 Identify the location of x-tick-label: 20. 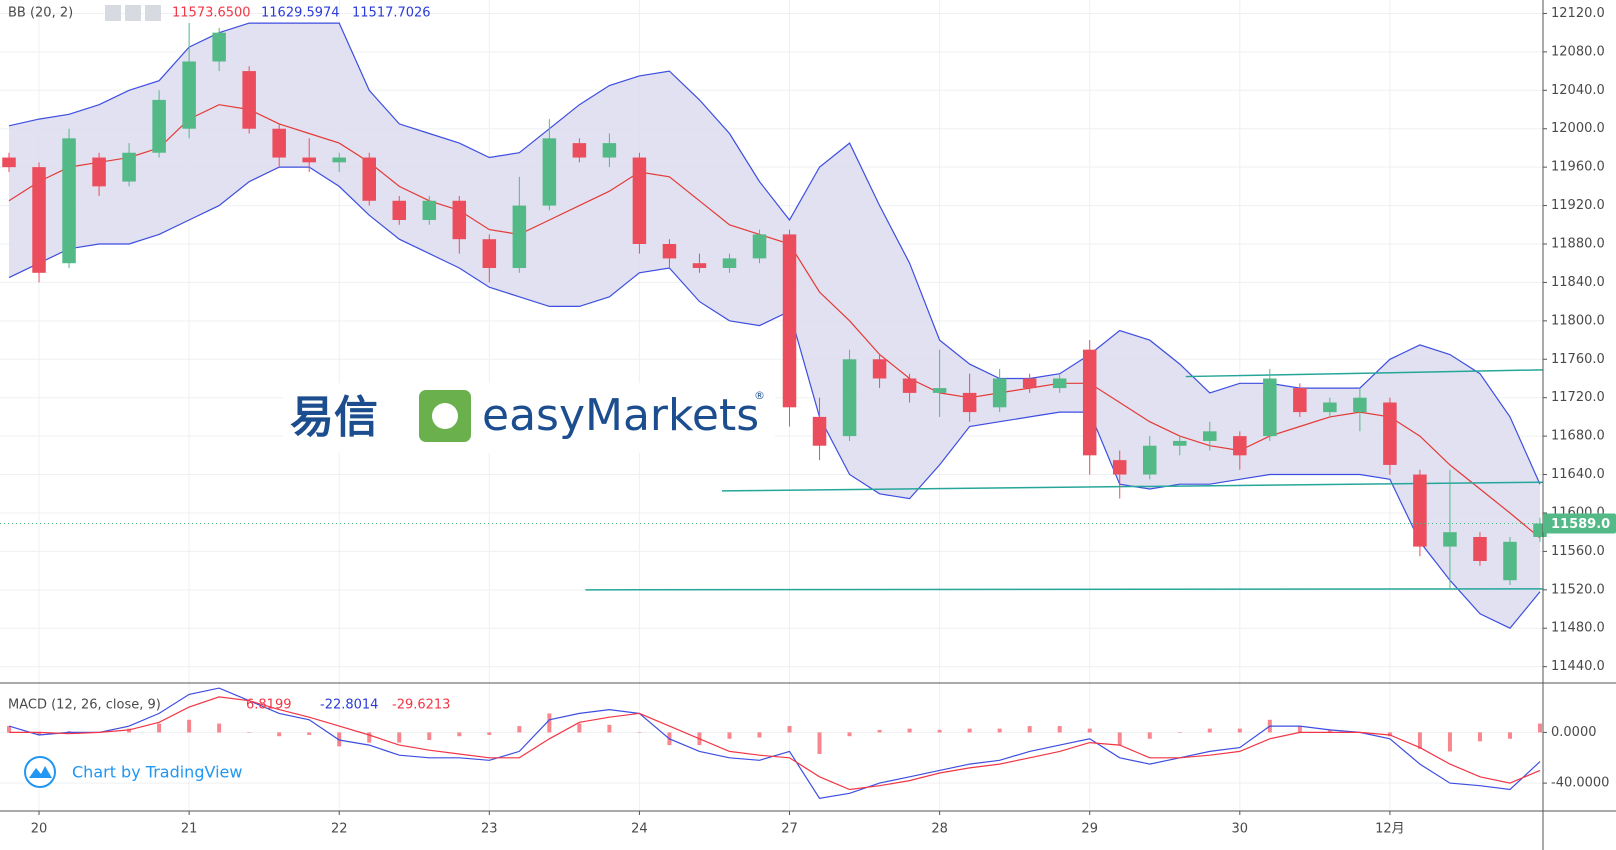
(39, 829).